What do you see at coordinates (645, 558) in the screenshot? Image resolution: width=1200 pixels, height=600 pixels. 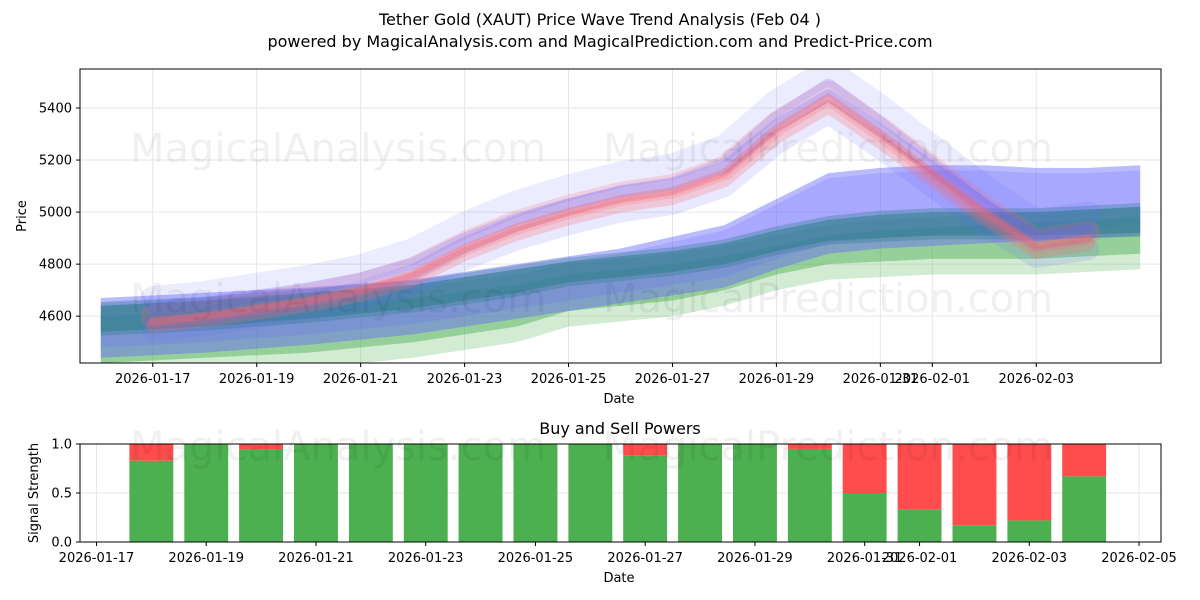 I see `powers-xtick-label: 2026-01-27` at bounding box center [645, 558].